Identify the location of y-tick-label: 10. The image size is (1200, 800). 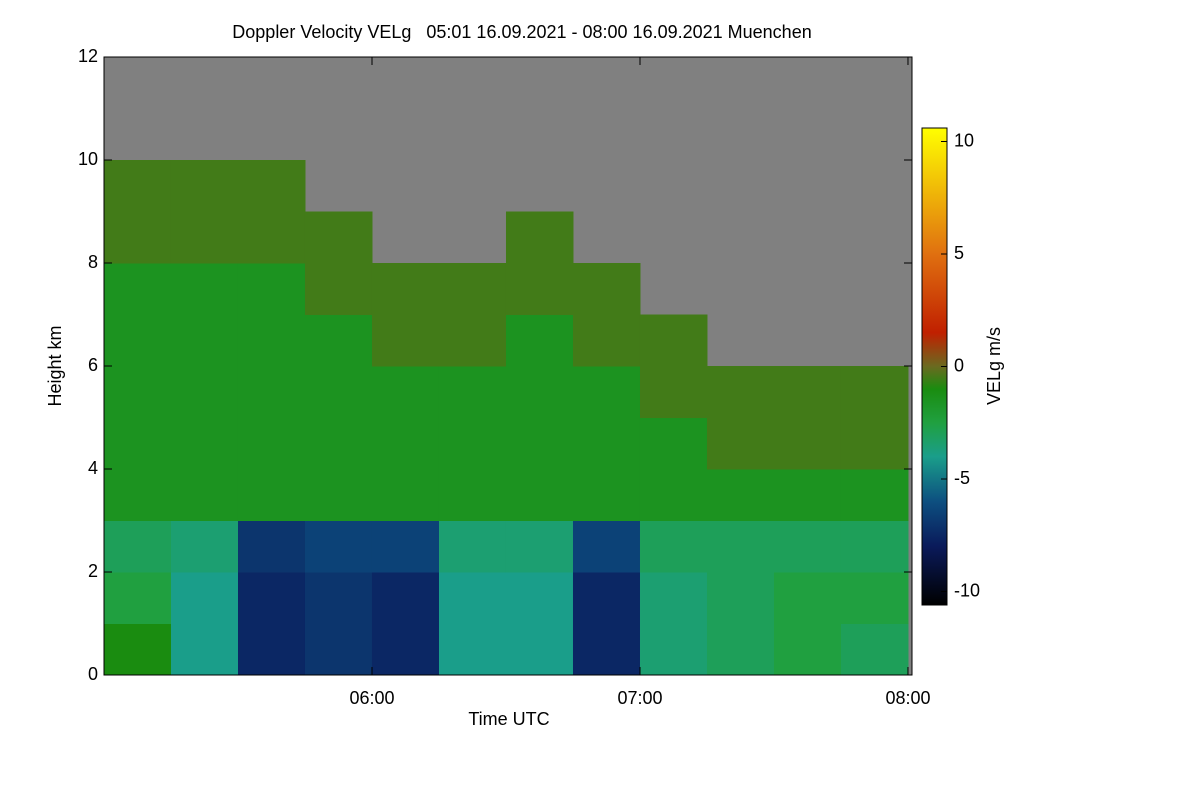
(88, 159).